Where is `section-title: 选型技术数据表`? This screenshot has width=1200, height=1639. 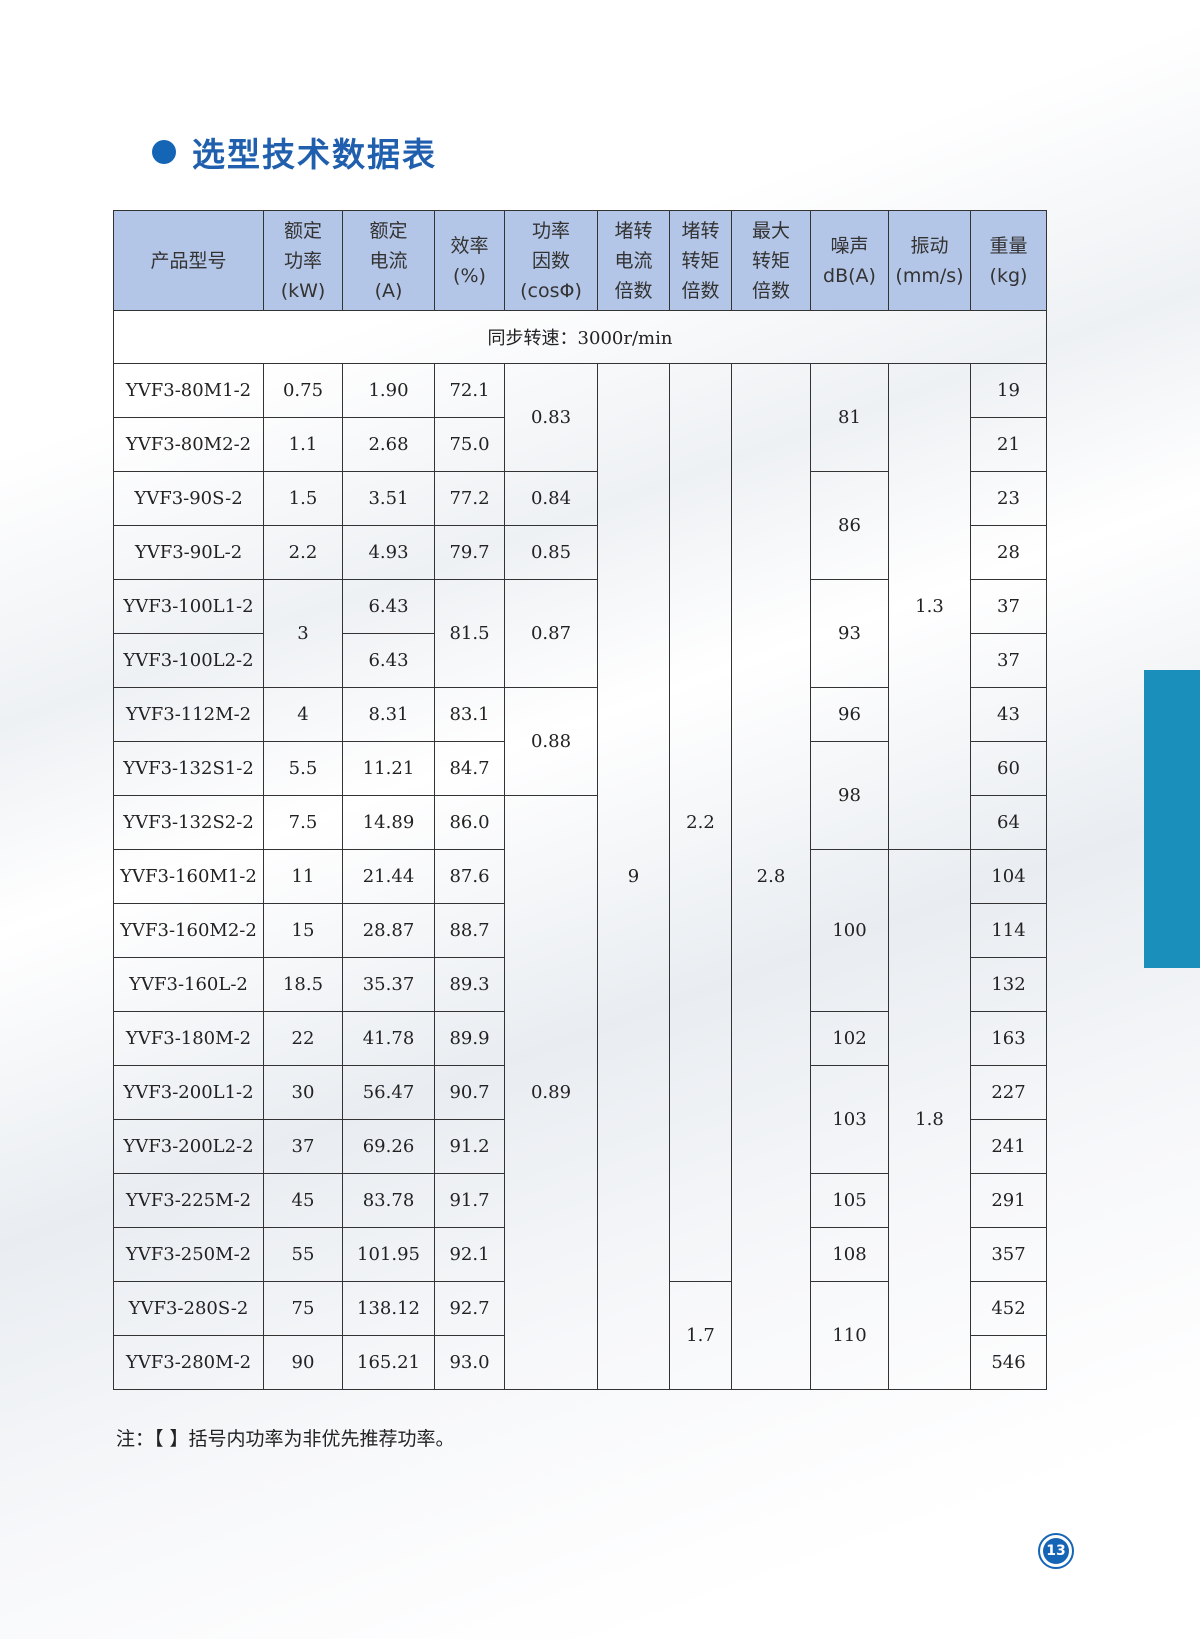
section-title: 选型技术数据表 is located at coordinates (314, 154).